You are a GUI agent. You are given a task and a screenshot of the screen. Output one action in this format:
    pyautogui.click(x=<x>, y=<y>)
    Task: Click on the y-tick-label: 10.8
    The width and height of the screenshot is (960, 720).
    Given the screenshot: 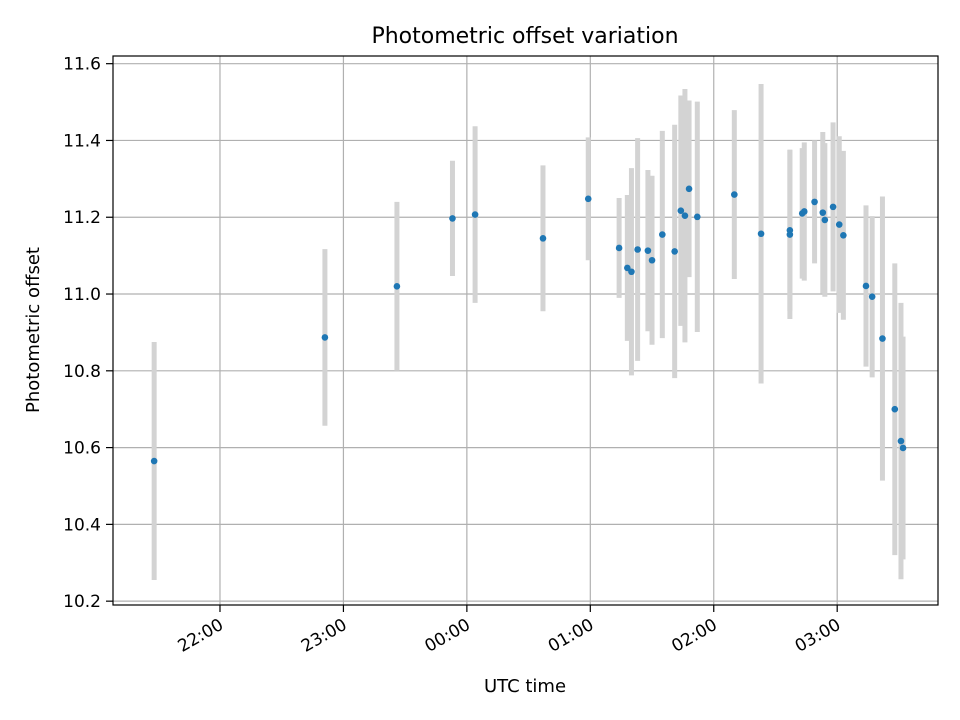 What is the action you would take?
    pyautogui.click(x=82, y=372)
    